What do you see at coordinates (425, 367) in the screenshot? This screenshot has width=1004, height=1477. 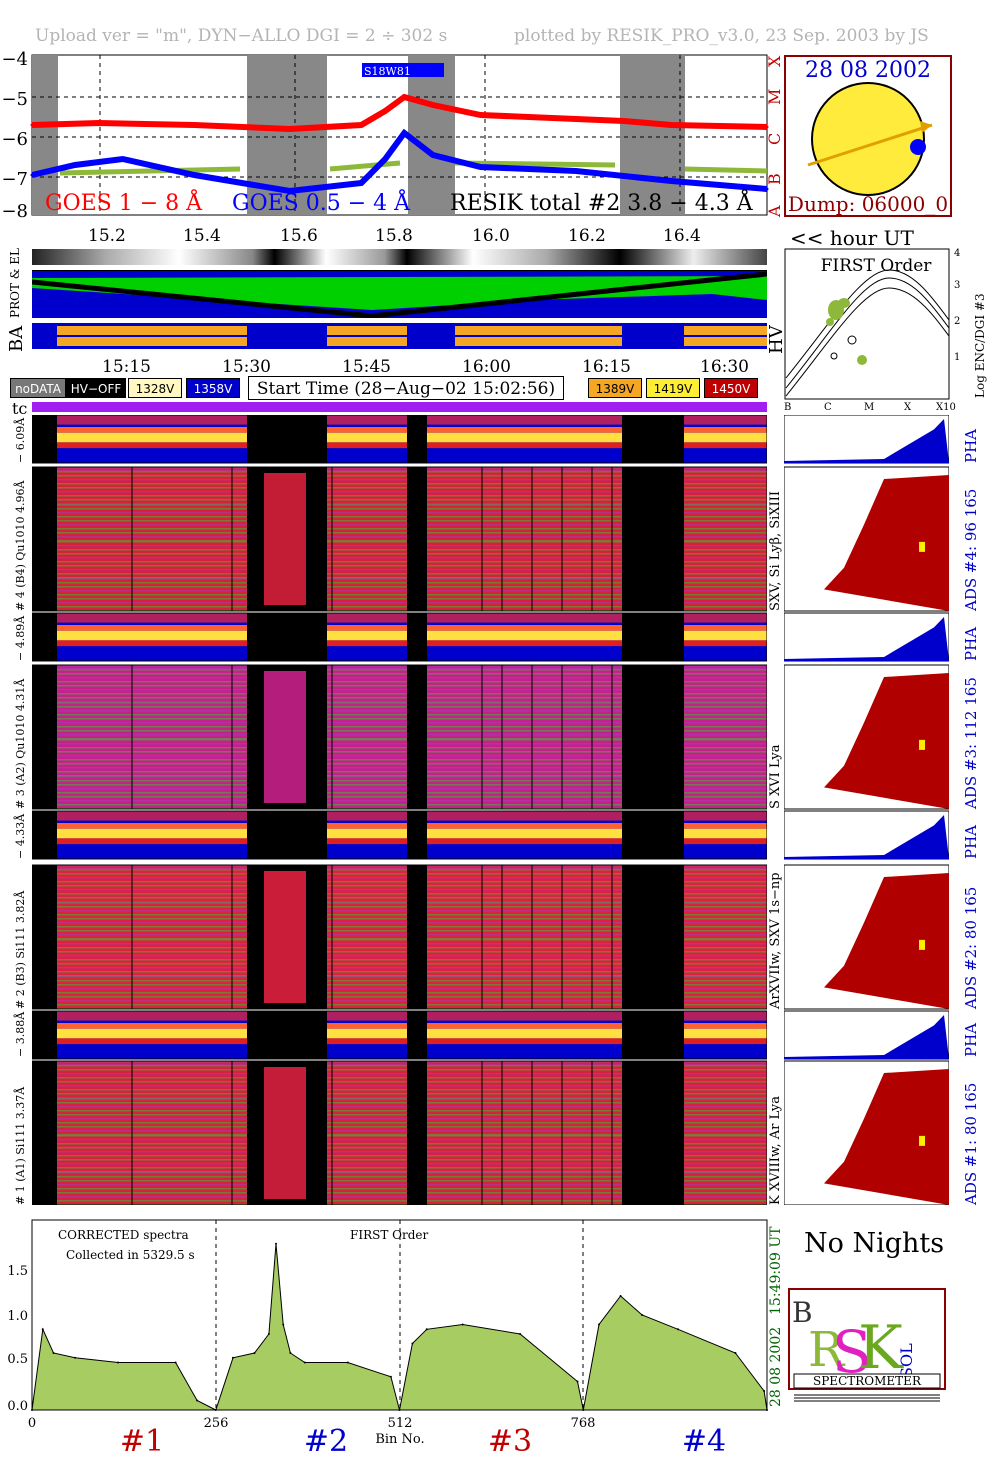 I see `time-axis: 15:15 15:30 15:45 16:00 16:15 16:30` at bounding box center [425, 367].